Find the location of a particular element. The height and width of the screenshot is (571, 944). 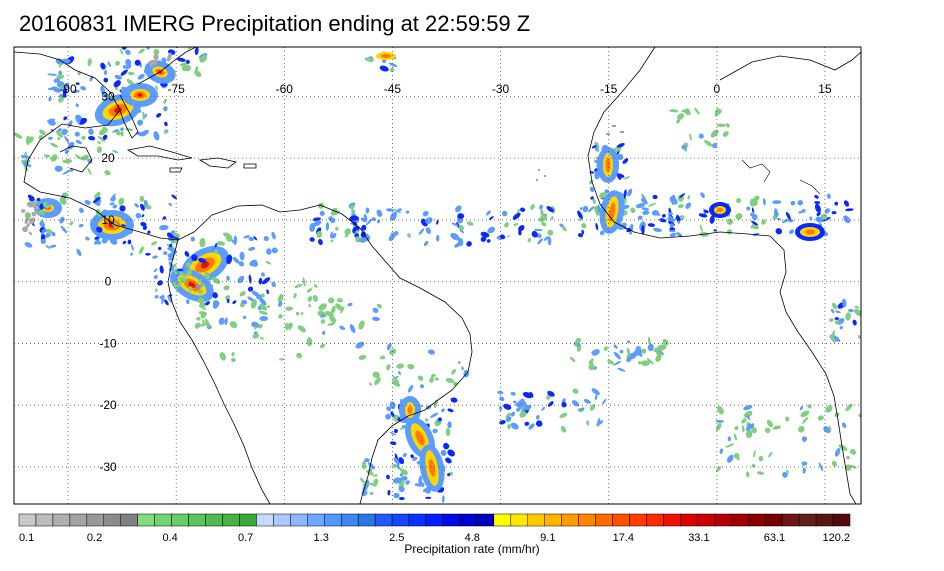

latitude-labels: 30 20 10 0 -10 -20 -30 is located at coordinates (108, 281).